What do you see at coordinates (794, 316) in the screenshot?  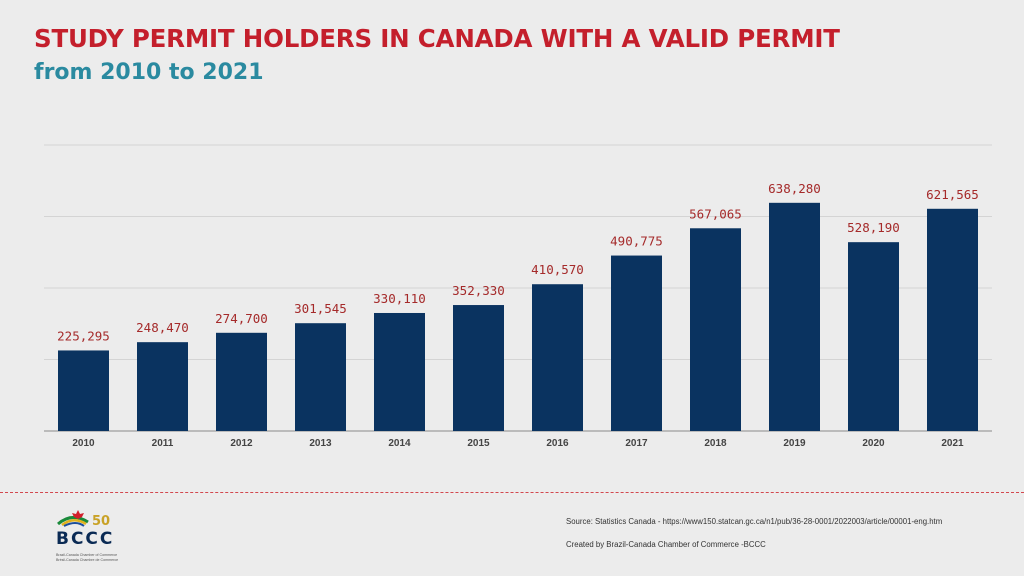 I see `bar-2019` at bounding box center [794, 316].